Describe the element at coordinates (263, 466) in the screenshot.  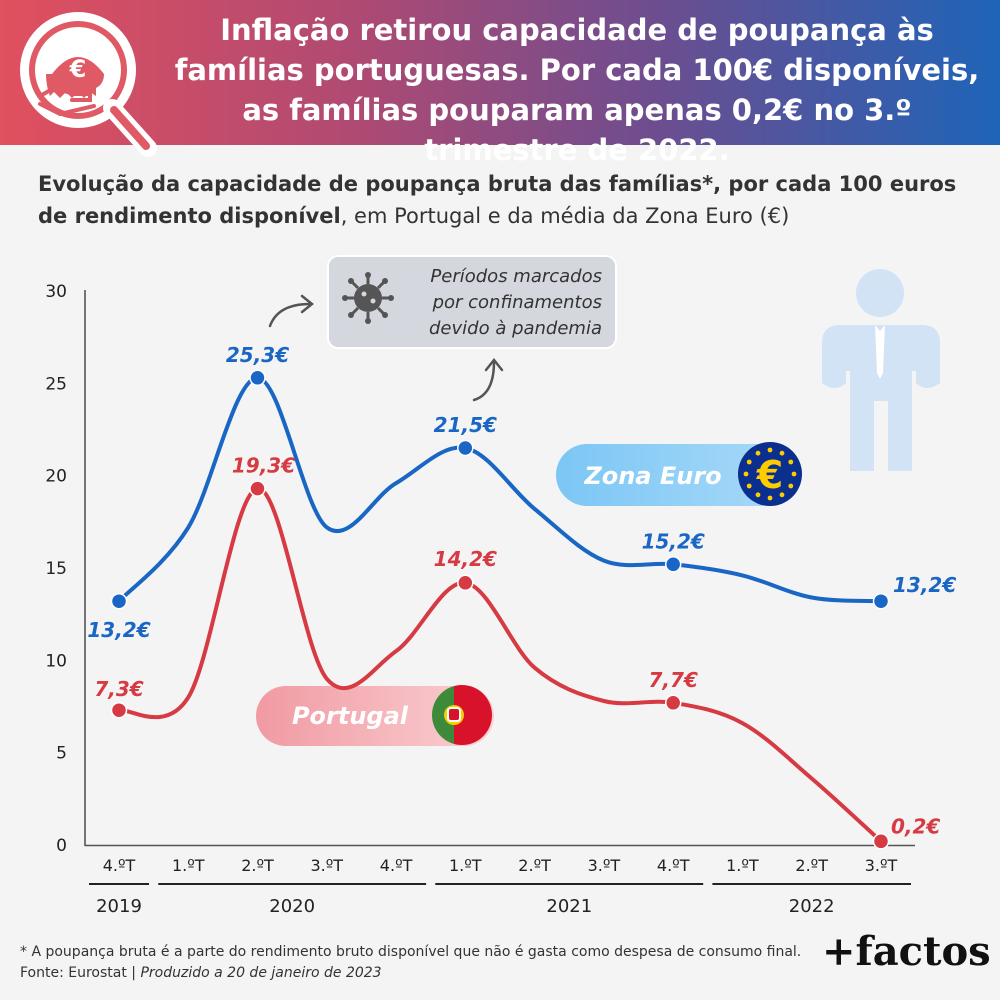
I see `portugal-data-label: 19,3€` at that location.